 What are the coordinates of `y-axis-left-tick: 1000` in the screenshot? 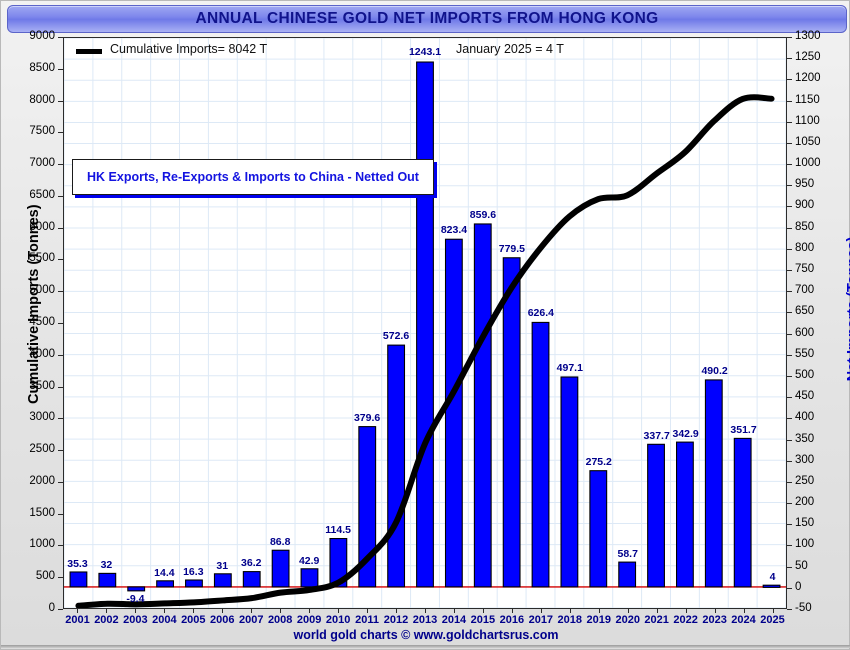 It's located at (42, 544).